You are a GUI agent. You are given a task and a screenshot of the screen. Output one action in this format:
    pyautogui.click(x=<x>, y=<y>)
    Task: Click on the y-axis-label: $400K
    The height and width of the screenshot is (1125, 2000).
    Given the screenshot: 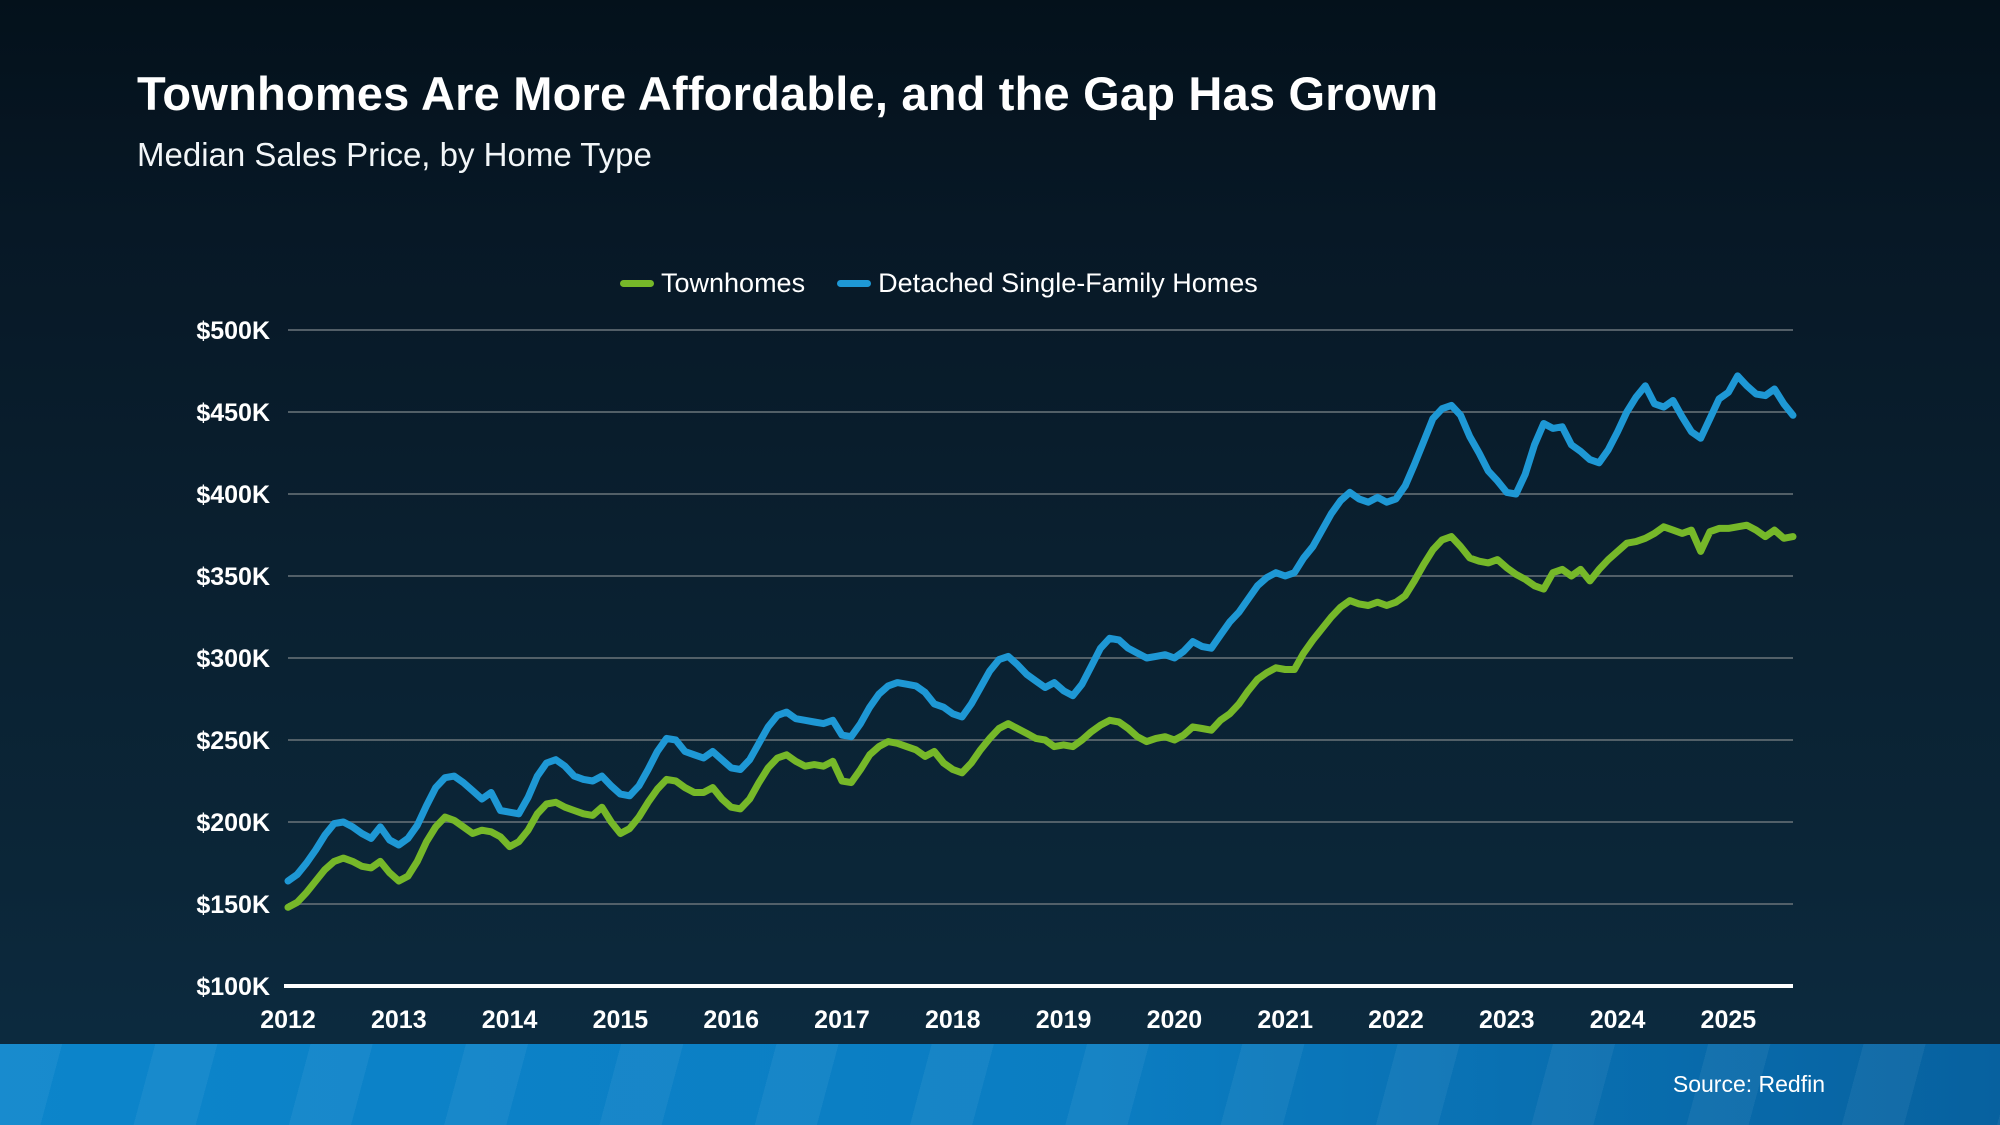 What is the action you would take?
    pyautogui.click(x=233, y=495)
    